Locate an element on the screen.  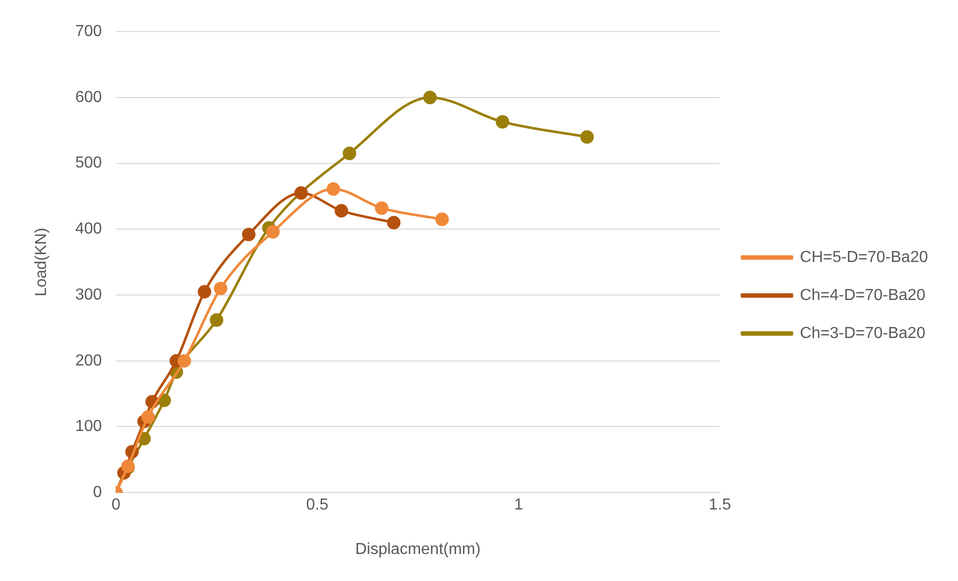
legend-label: Ch=4-D=70-Ba20 is located at coordinates (863, 295).